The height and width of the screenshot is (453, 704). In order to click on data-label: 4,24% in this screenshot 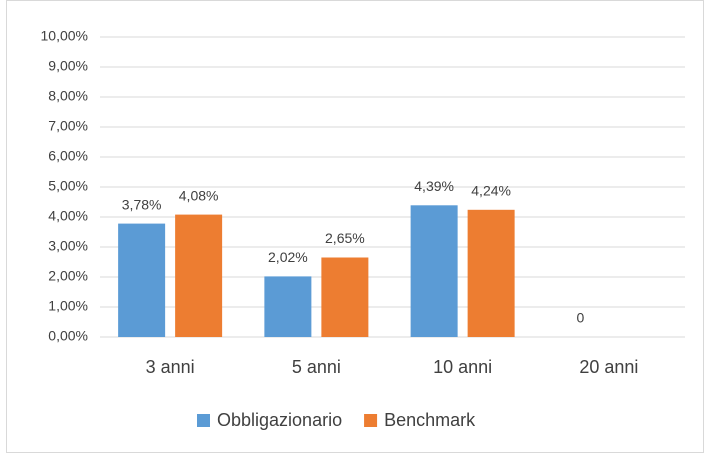, I will do `click(491, 191)`.